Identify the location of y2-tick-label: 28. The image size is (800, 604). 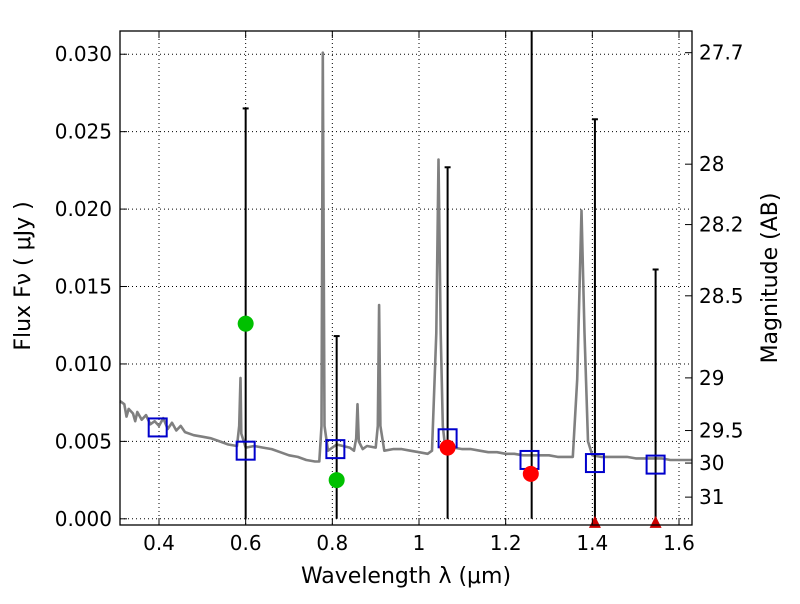
(711, 164).